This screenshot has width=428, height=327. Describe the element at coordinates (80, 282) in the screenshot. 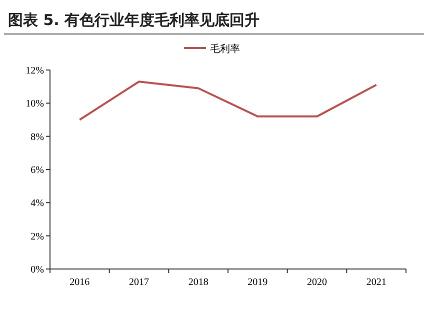

I see `x-tick-label: 2016` at that location.